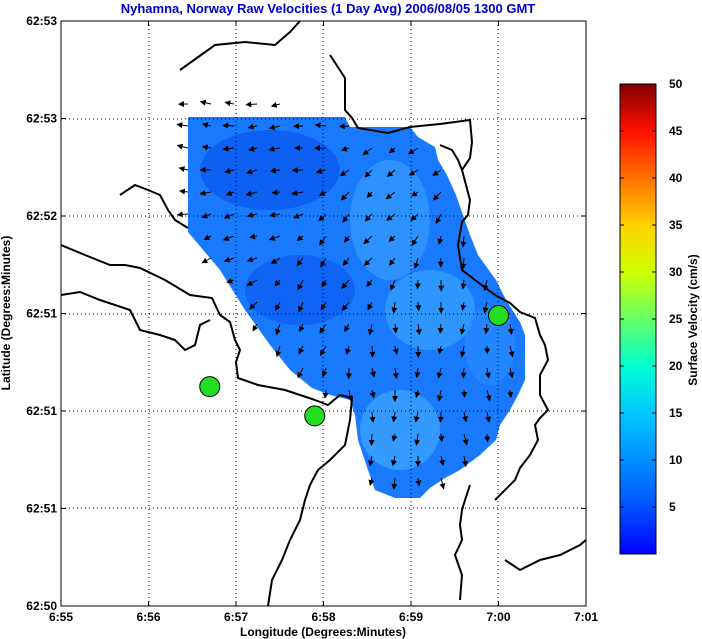 This screenshot has height=639, width=702. What do you see at coordinates (240, 46) in the screenshot?
I see `coastline-north` at bounding box center [240, 46].